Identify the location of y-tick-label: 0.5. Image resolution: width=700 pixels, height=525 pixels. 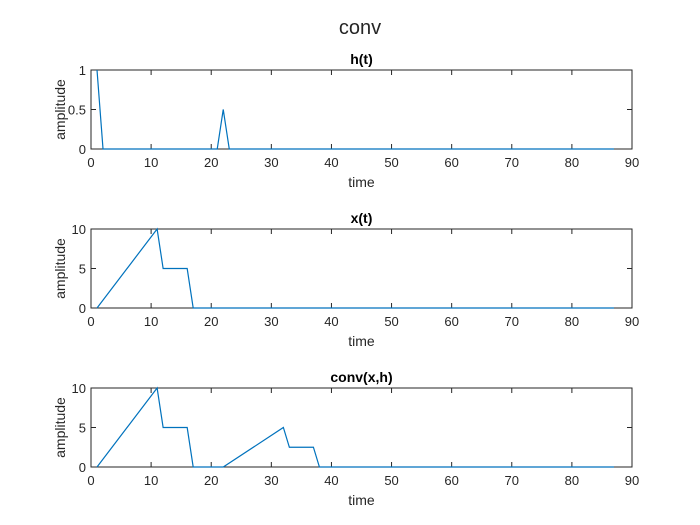
(77, 110).